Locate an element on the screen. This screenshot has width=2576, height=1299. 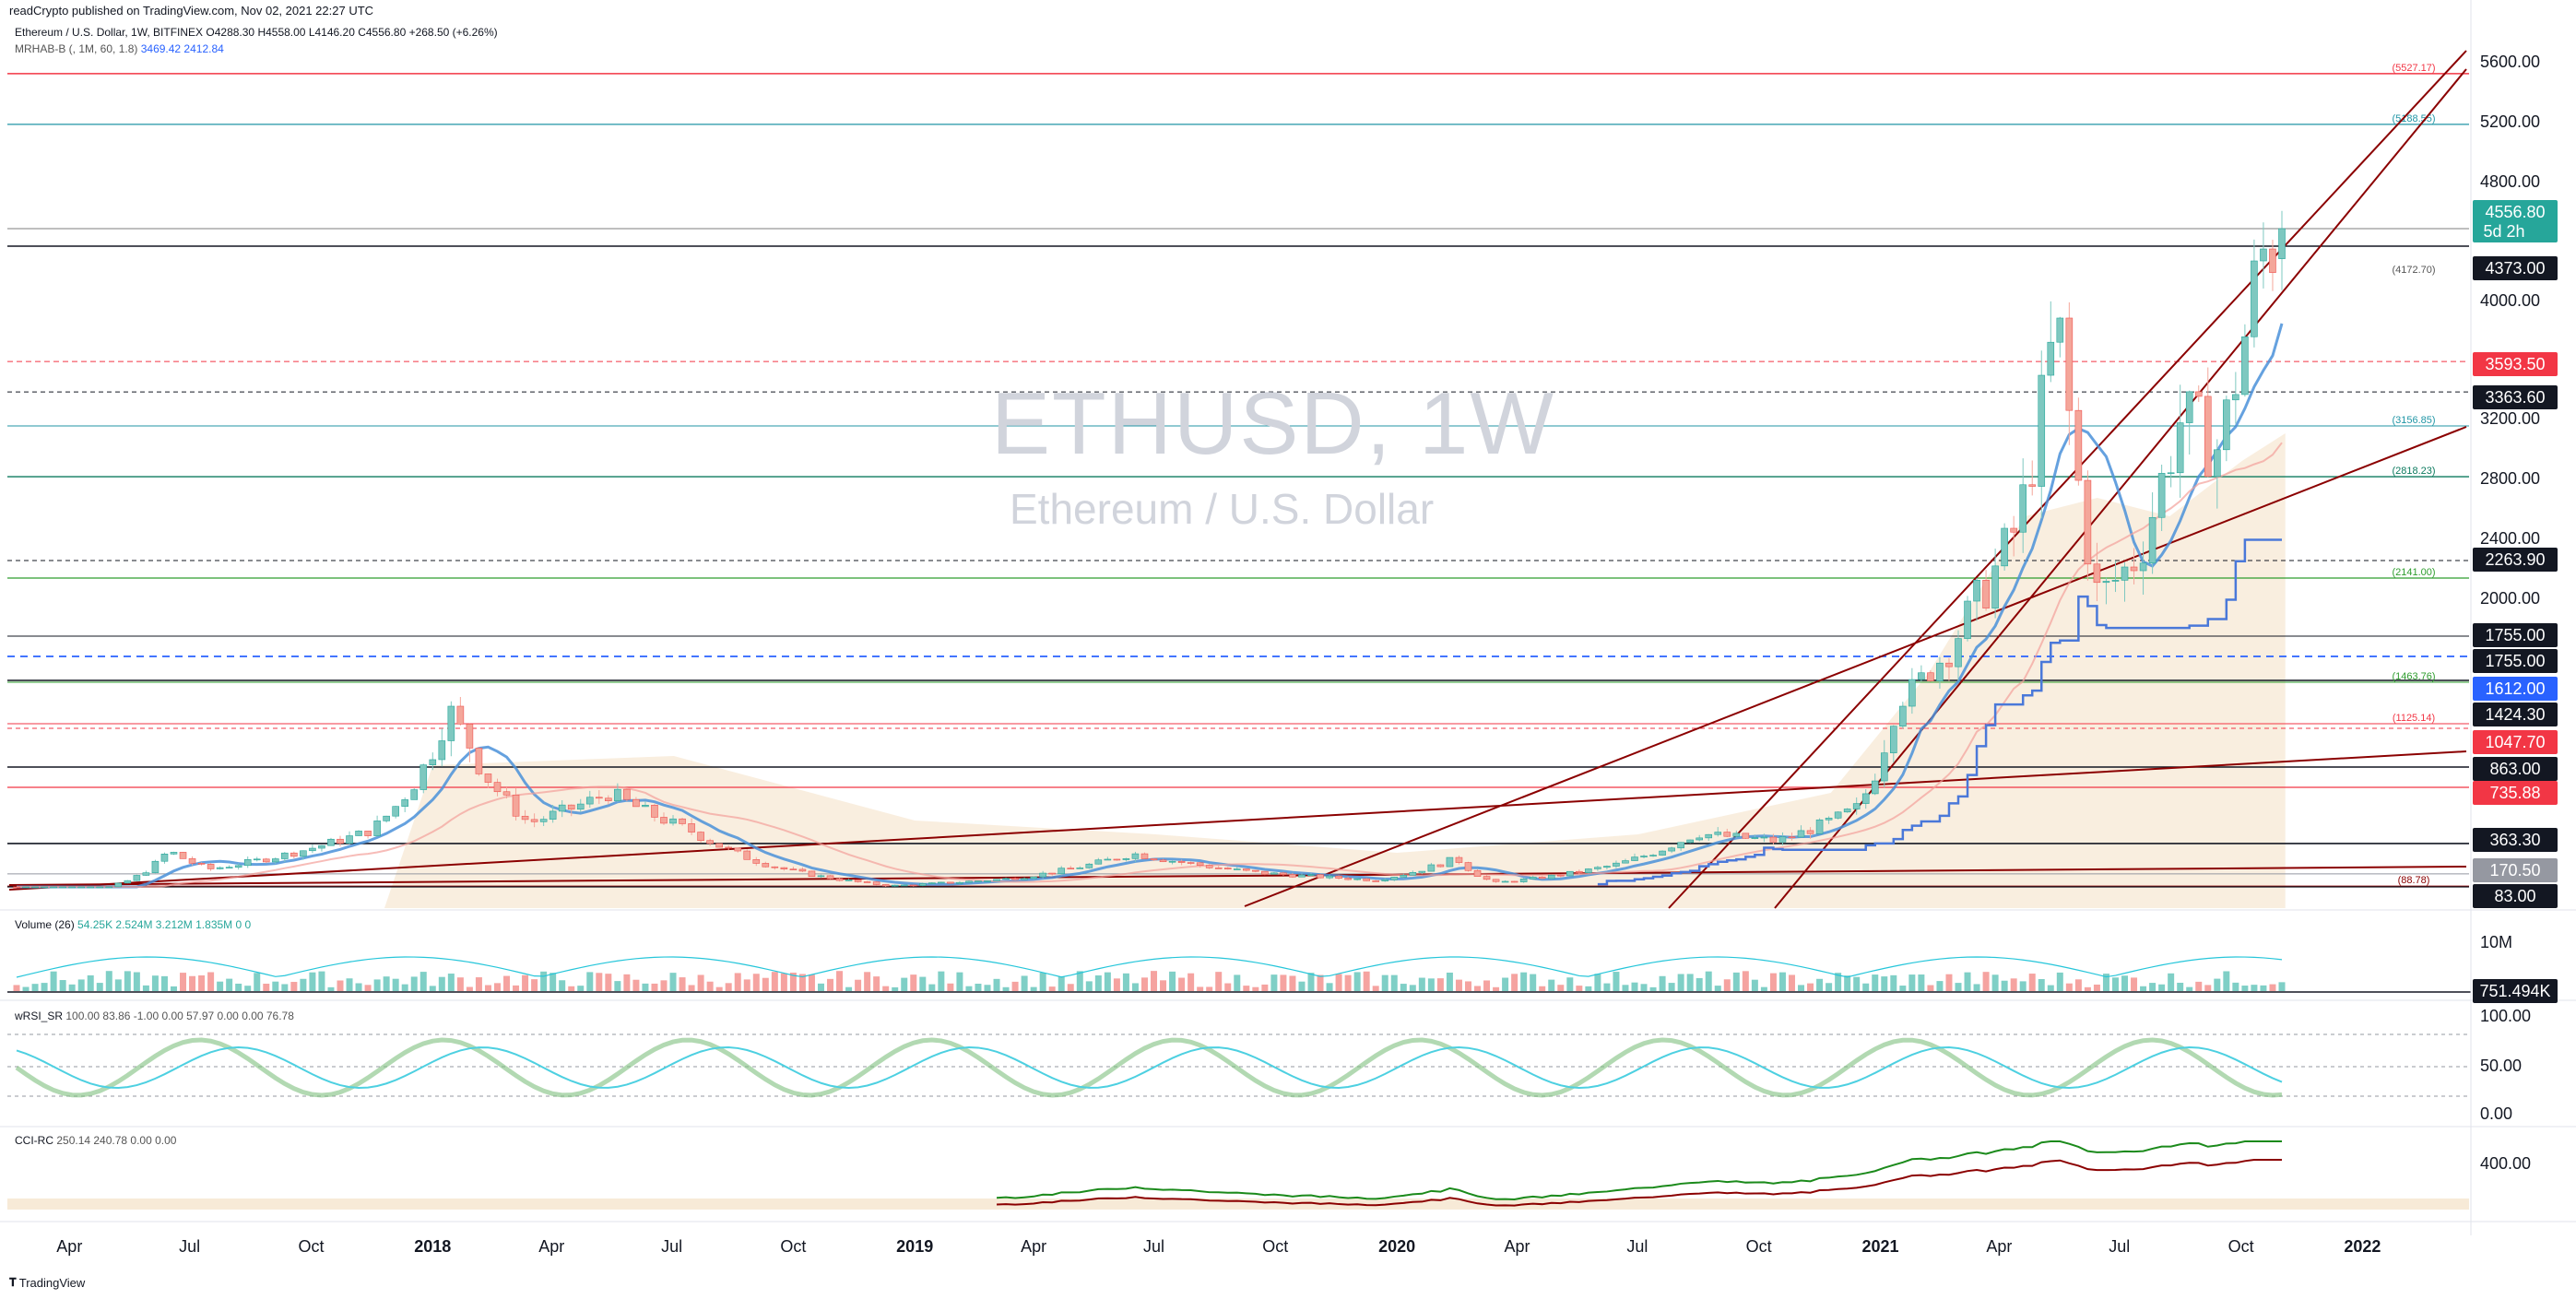
cci-legend: CCI-RC 250.14 240.78 0.00 0.00 is located at coordinates (95, 1140).